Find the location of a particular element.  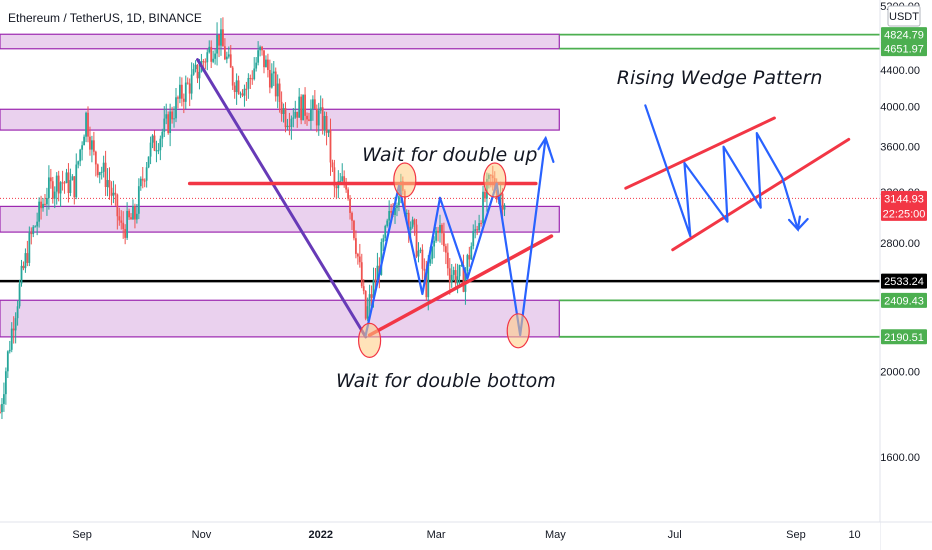

price-tag-4651.97-bg is located at coordinates (904, 49).